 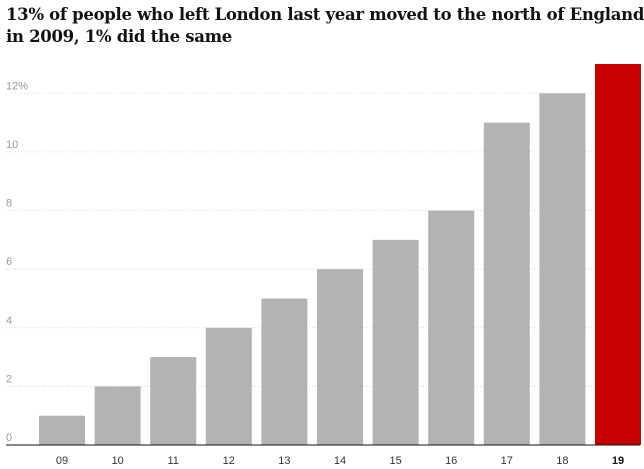 What do you see at coordinates (62, 461) in the screenshot?
I see `x-tick-label: 09` at bounding box center [62, 461].